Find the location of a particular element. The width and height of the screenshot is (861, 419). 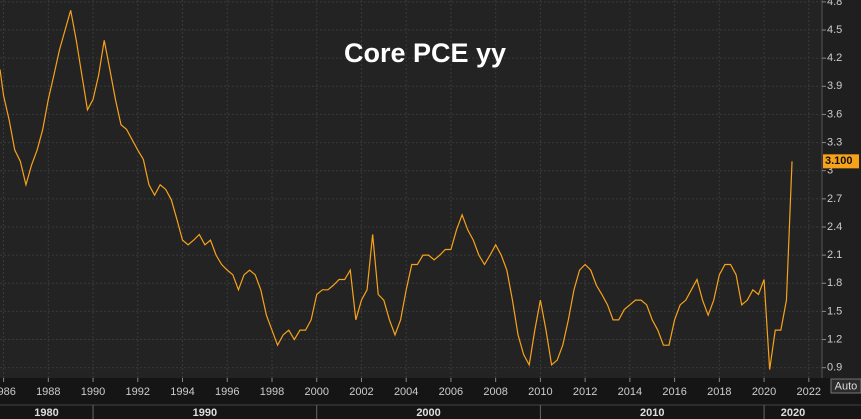

last-value-box is located at coordinates (841, 161).